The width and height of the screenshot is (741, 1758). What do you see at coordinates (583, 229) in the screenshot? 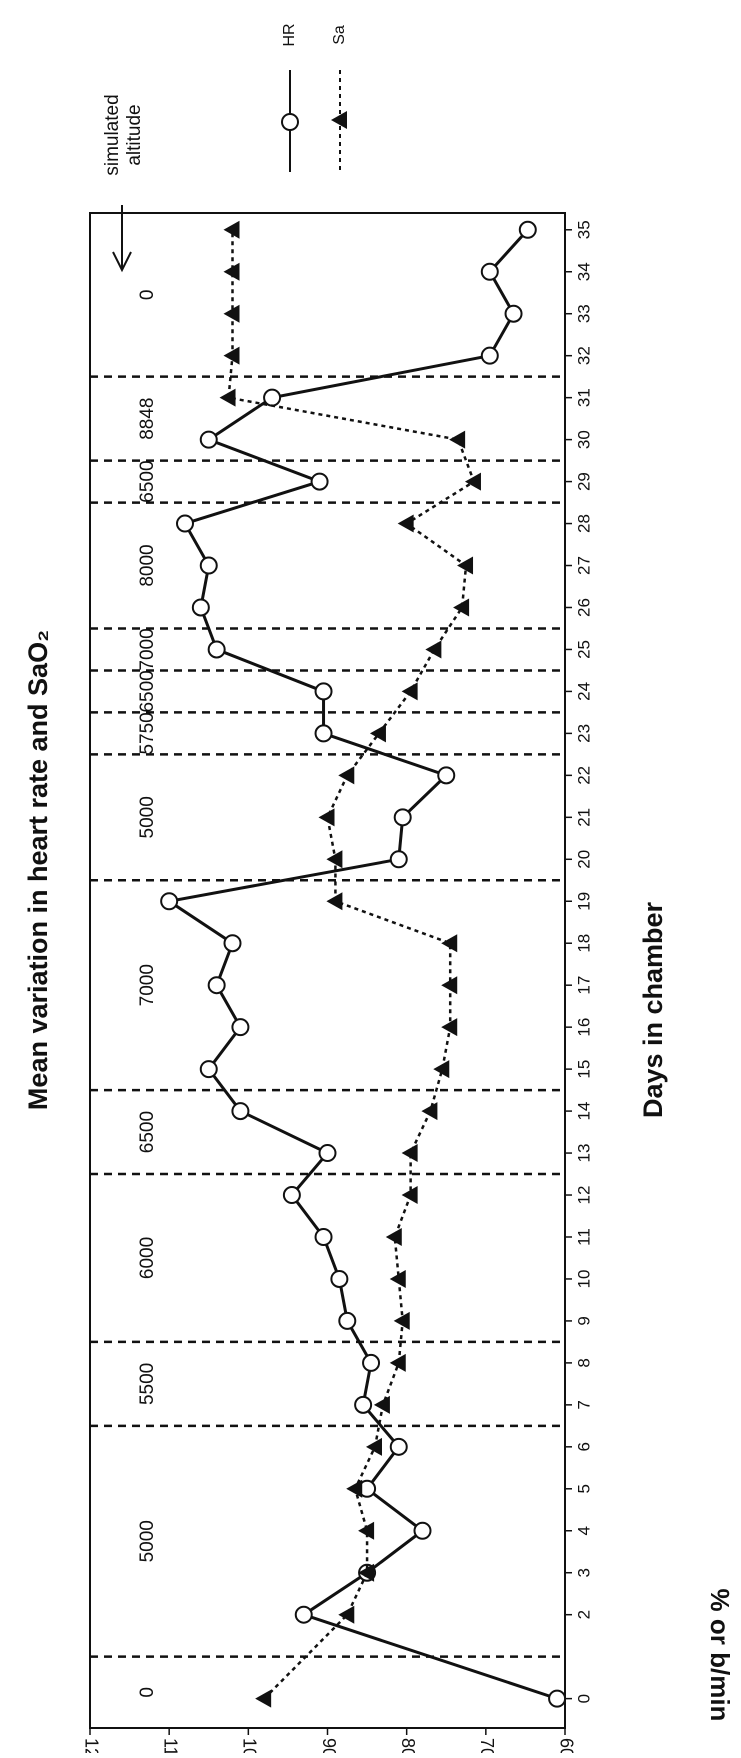
I see `x-tick-label: 35` at bounding box center [583, 229].